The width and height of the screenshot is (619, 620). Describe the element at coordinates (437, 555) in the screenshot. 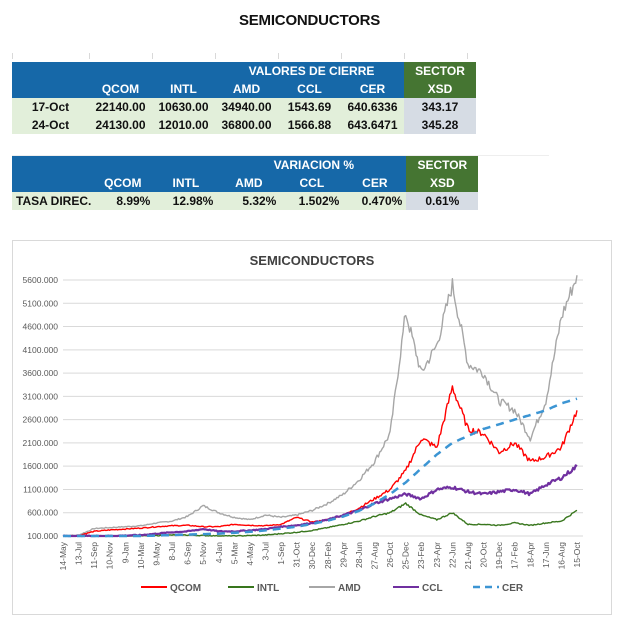

I see `x-tick-label: 23-Apr` at that location.